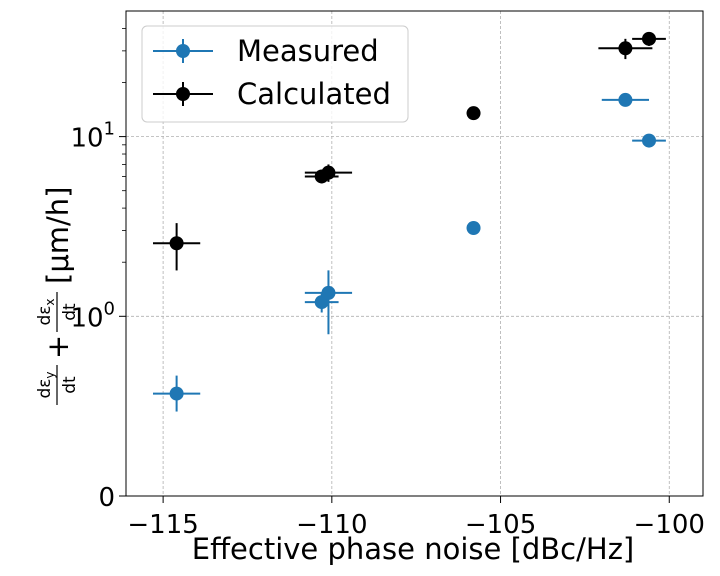  Describe the element at coordinates (331, 525) in the screenshot. I see `x-tick-label: −110` at that location.